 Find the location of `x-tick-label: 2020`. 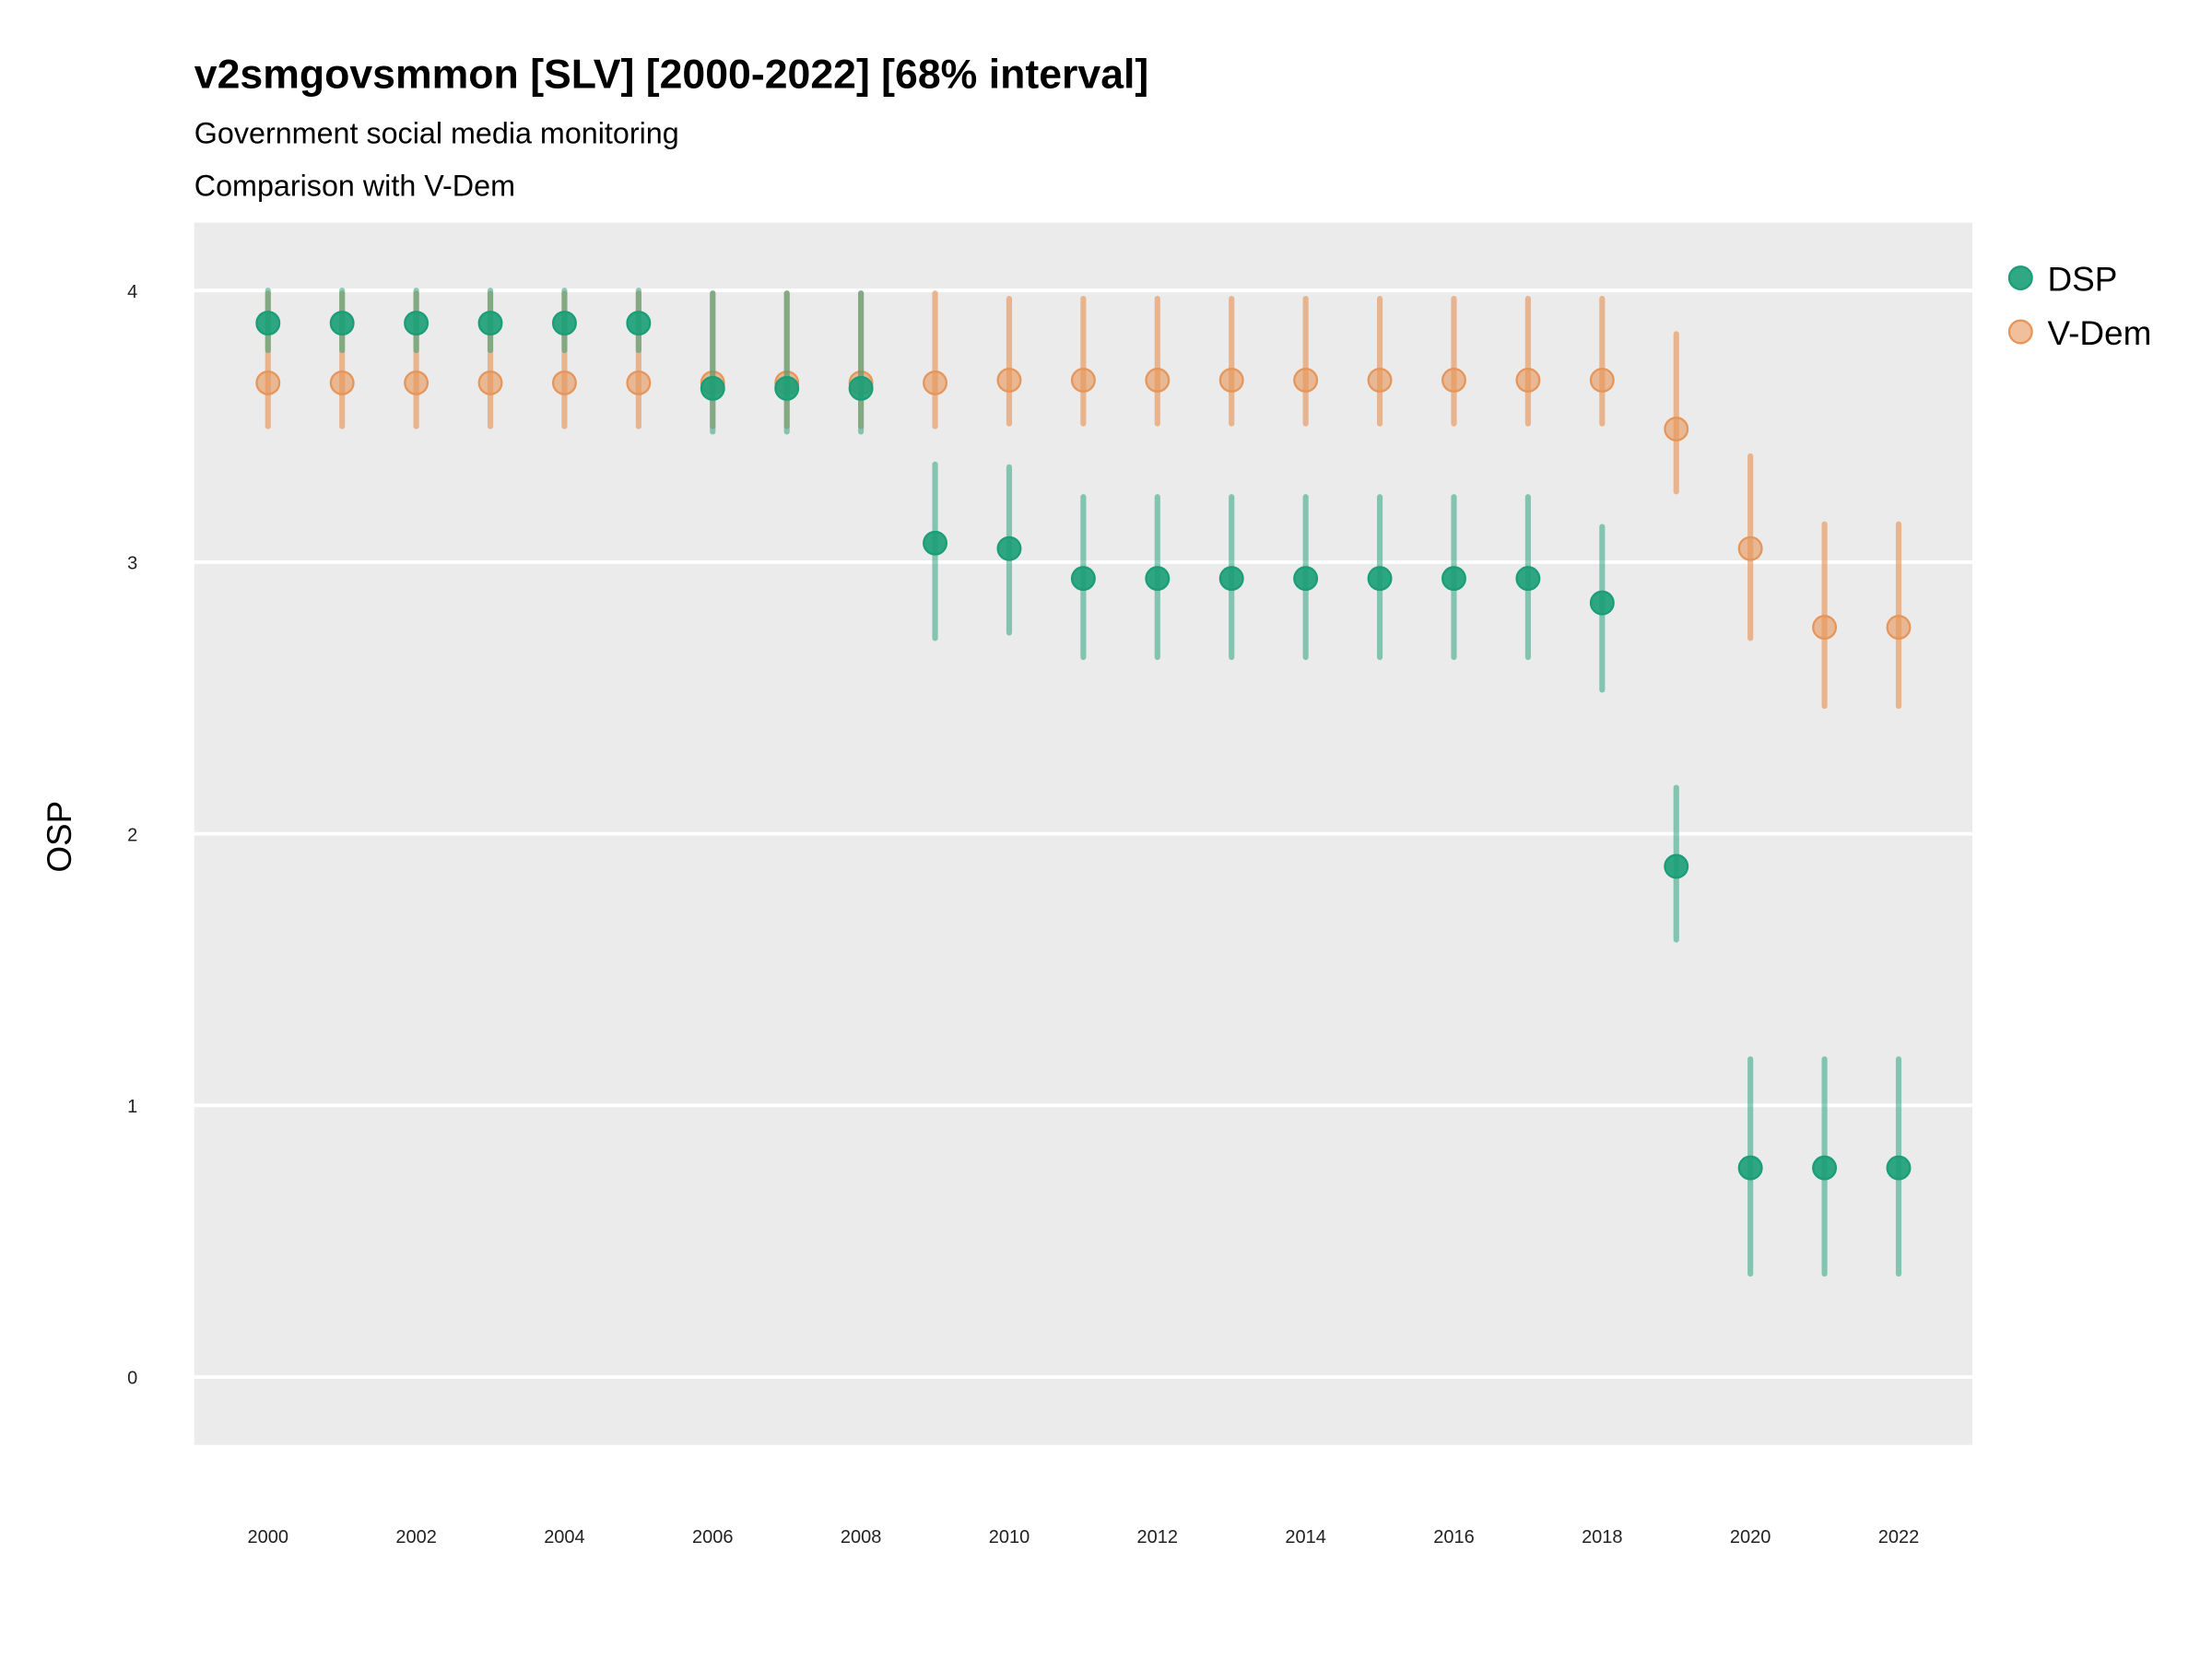

x-tick-label: 2020 is located at coordinates (1750, 1537).